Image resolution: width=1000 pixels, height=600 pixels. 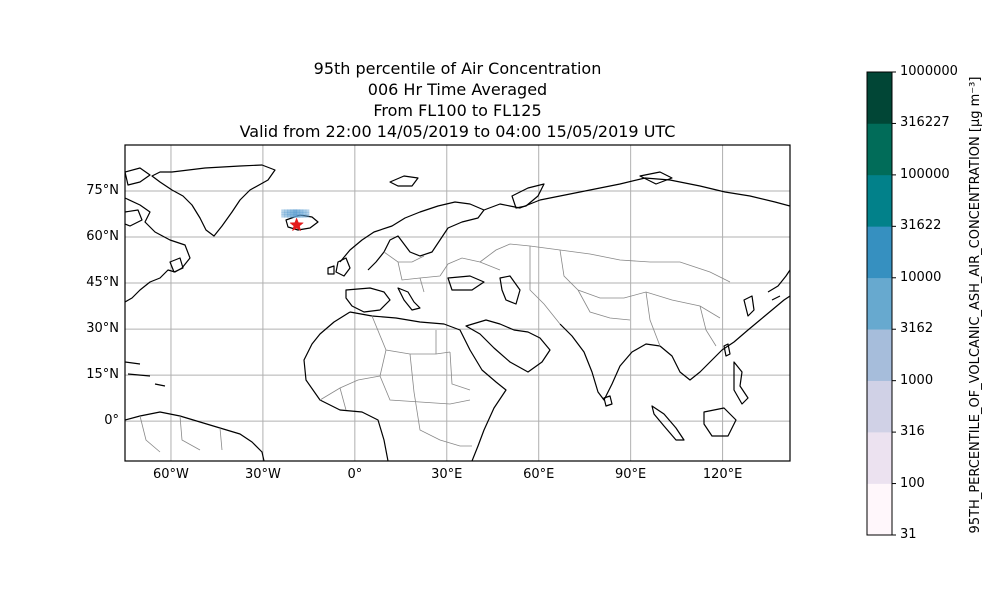 What do you see at coordinates (447, 474) in the screenshot?
I see `lon-tick-label: 30°E` at bounding box center [447, 474].